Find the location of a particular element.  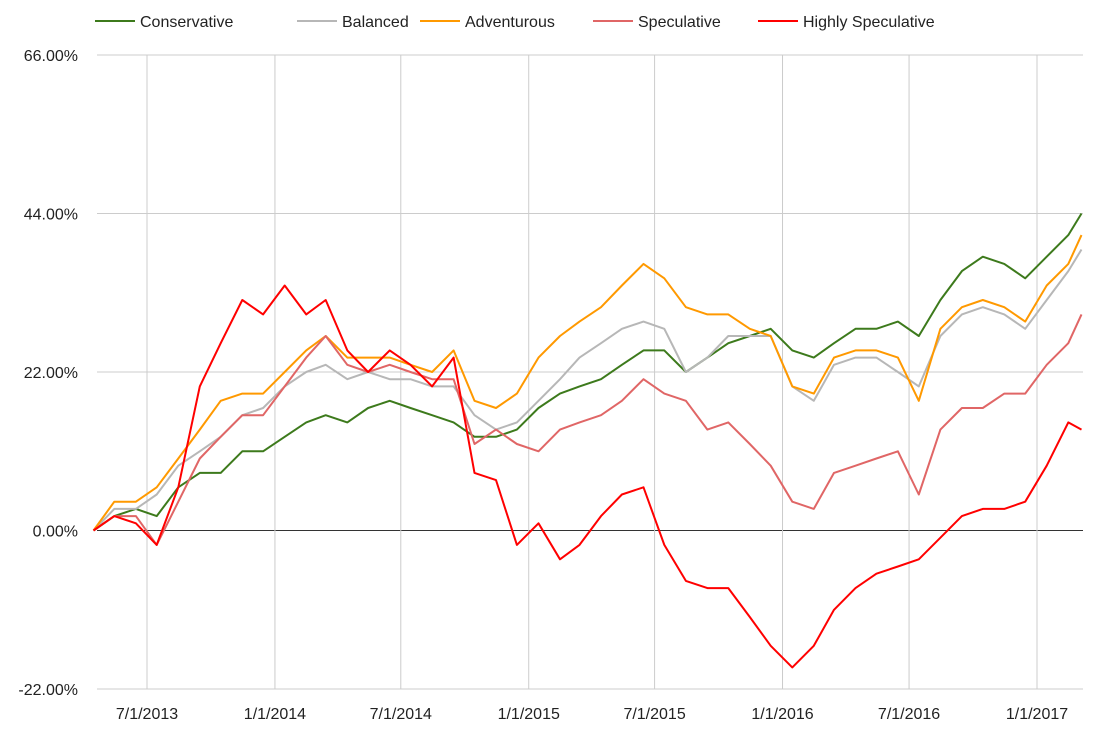

legend-item-highly-speculative: Highly Speculative is located at coordinates (846, 22).